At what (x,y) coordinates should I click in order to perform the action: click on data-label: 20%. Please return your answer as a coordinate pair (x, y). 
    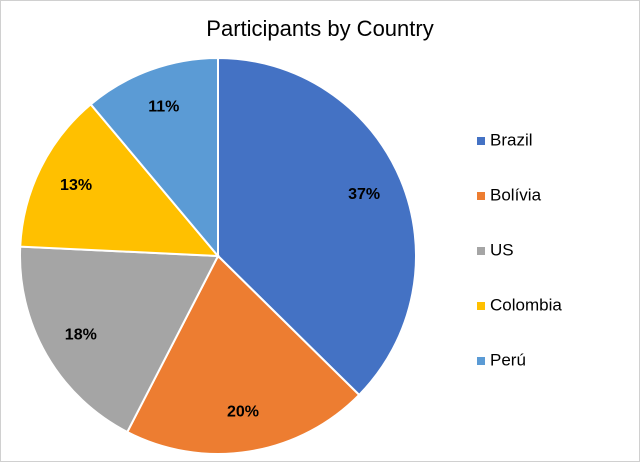
    Looking at the image, I should click on (243, 412).